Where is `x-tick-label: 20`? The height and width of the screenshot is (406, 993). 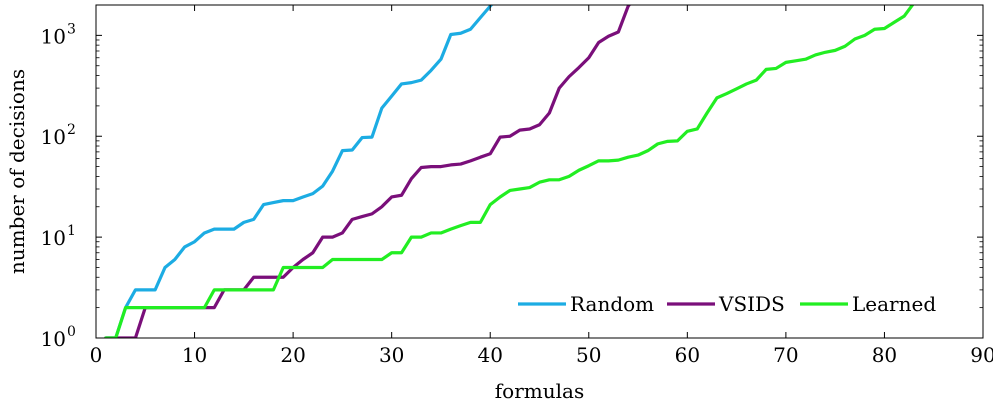
x-tick-label: 20 is located at coordinates (292, 355).